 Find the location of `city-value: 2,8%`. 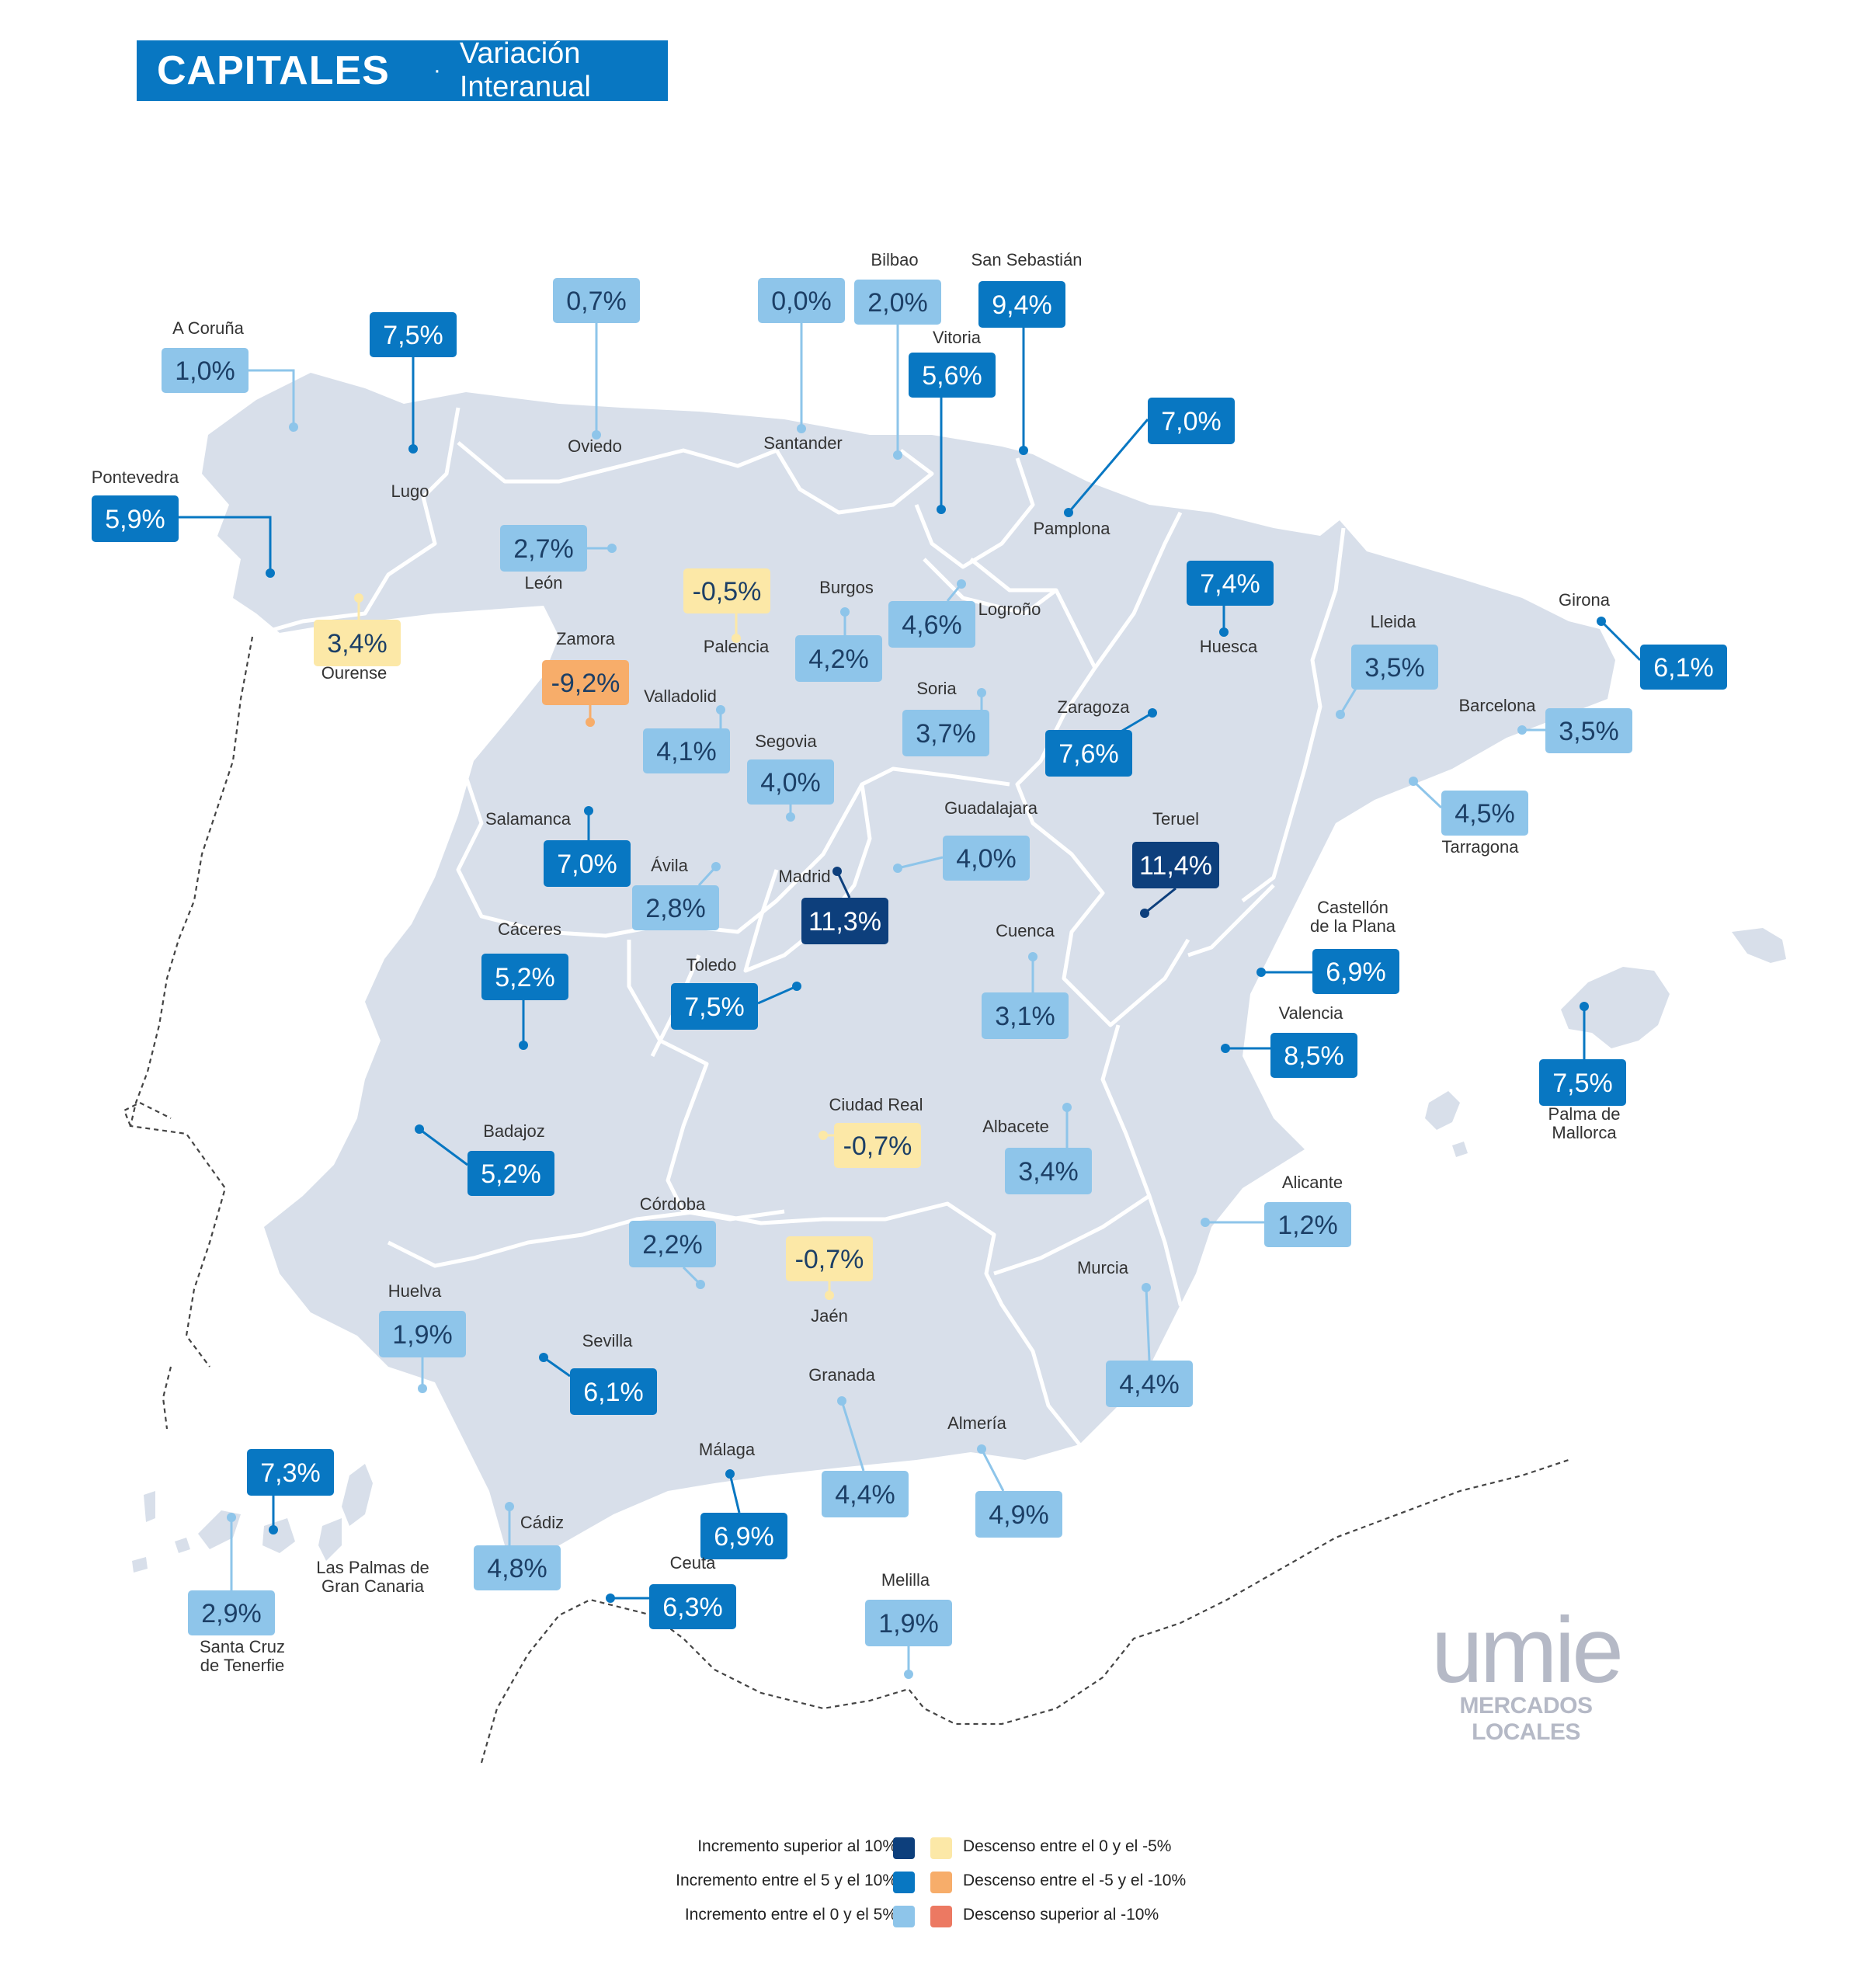

city-value: 2,8% is located at coordinates (675, 908).